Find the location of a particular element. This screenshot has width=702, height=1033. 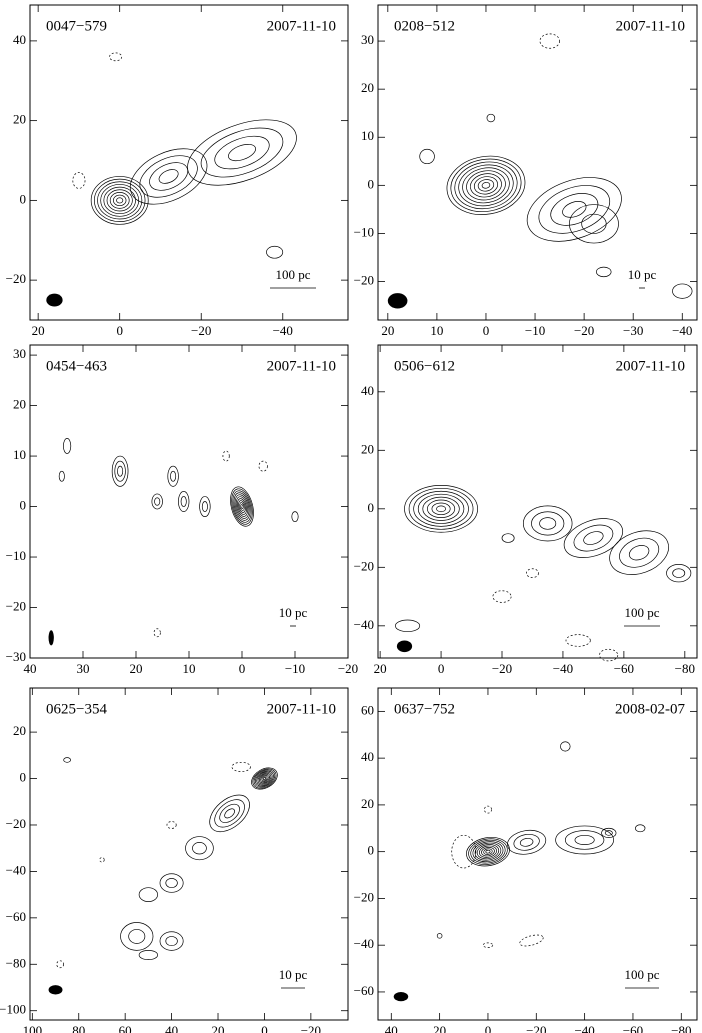

y-tick-label: −30 is located at coordinates (16, 656).